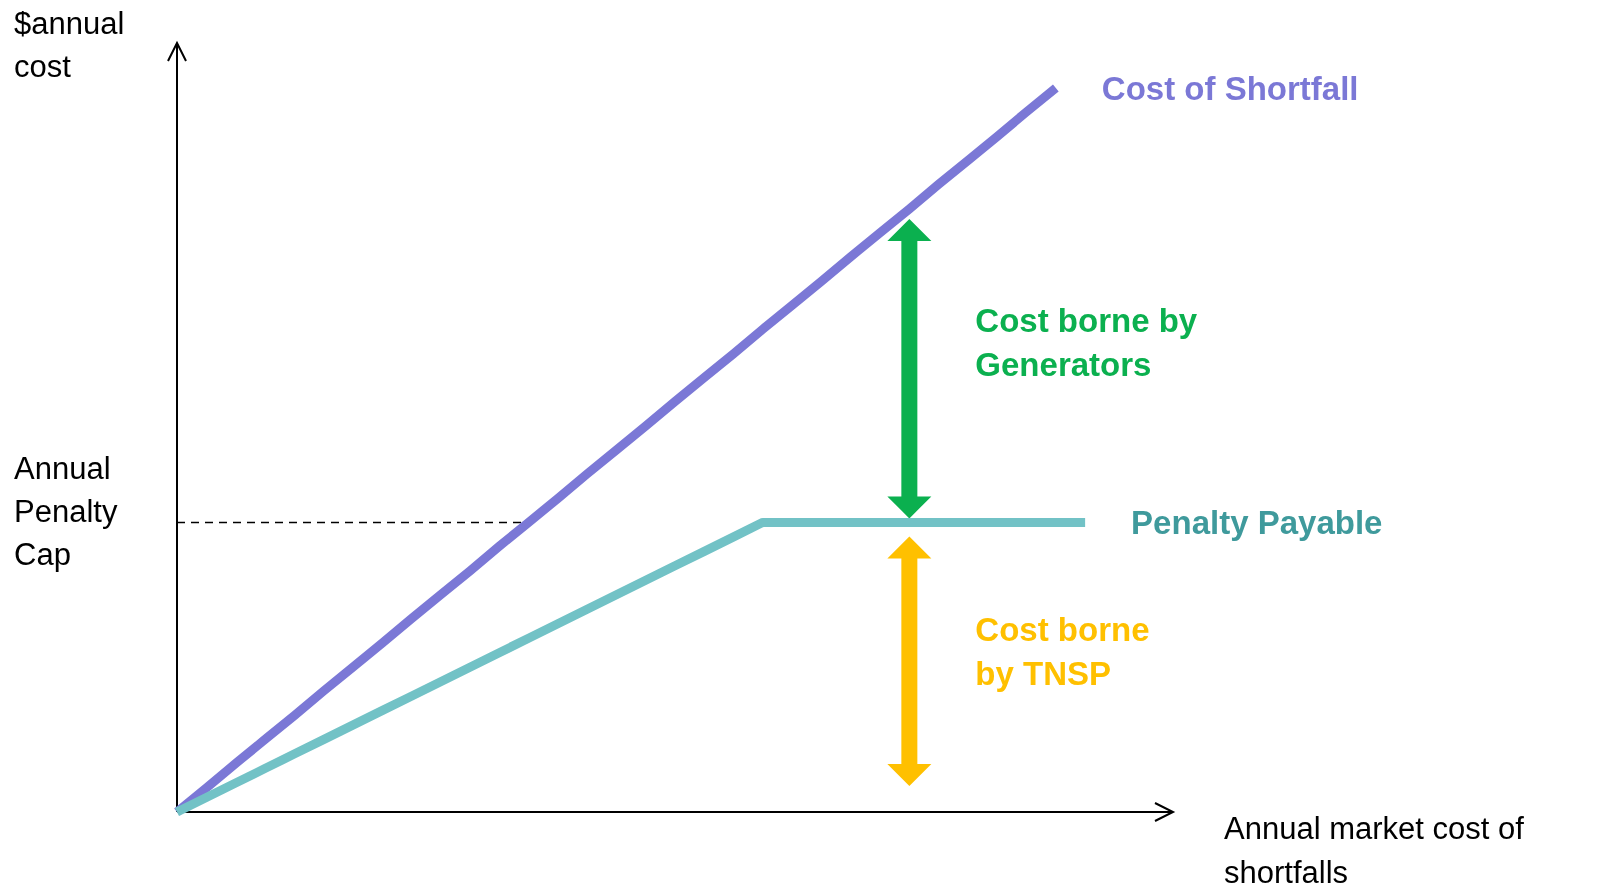  Describe the element at coordinates (1374, 850) in the screenshot. I see `x-axis-title: Annual market cost of shortfalls` at that location.